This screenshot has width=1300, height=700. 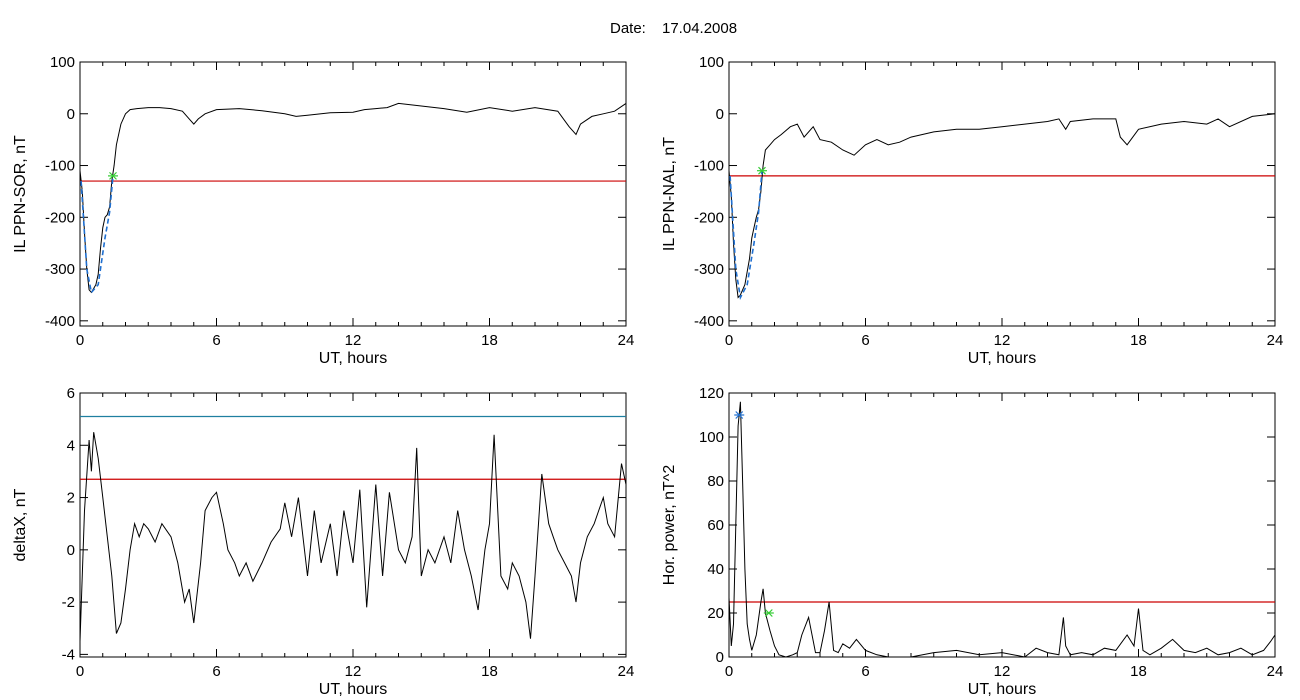 What do you see at coordinates (669, 194) in the screenshot?
I see `y-axis-label: IL PPN-NAL, nT` at bounding box center [669, 194].